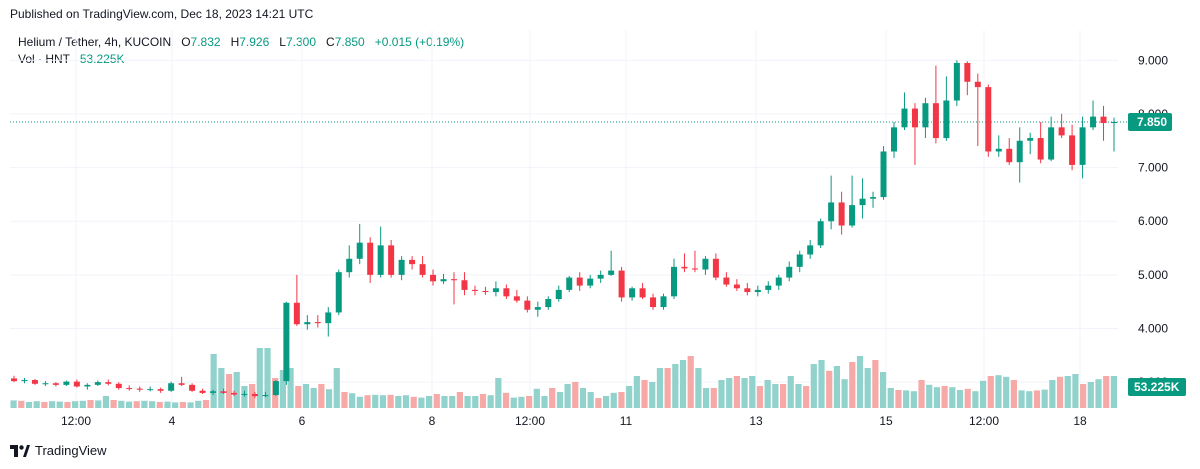  Describe the element at coordinates (301, 42) in the screenshot. I see `low-value: 7.300` at that location.